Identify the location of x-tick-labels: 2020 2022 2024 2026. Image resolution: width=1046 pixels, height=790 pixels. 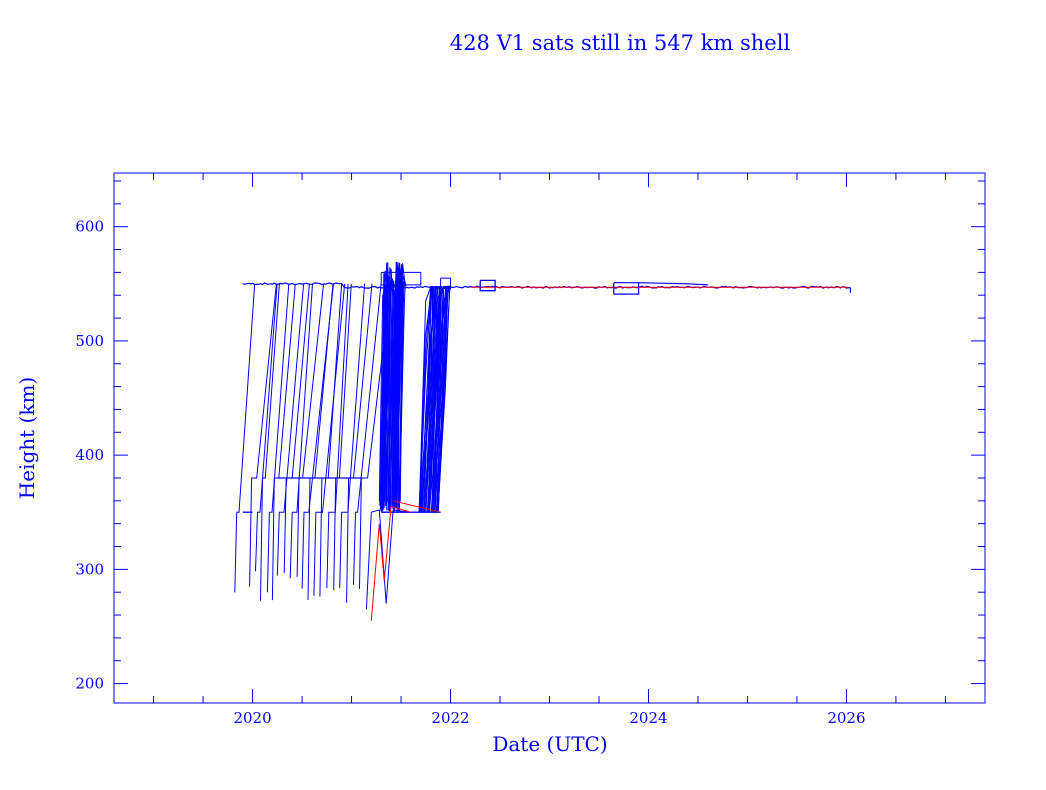
(549, 718).